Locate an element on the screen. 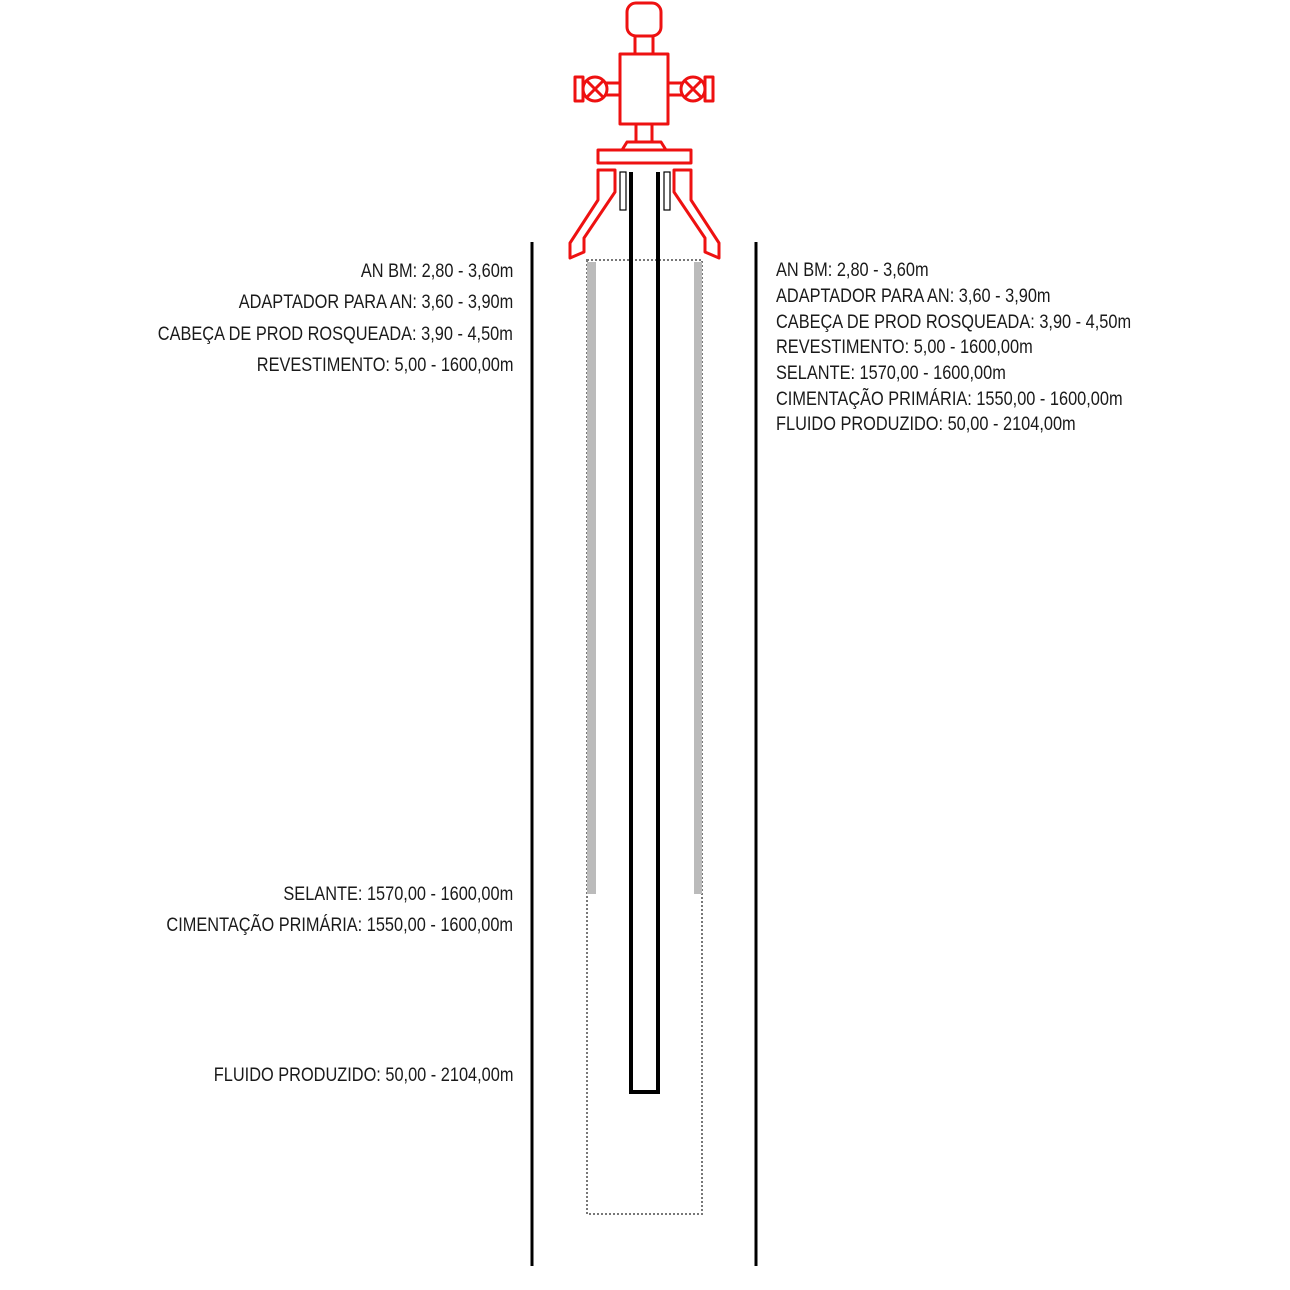  right-label-cimentacao: CIMENTAÇÃO PRIMÁRIA: 1550,00 - 1600,00m is located at coordinates (949, 399).